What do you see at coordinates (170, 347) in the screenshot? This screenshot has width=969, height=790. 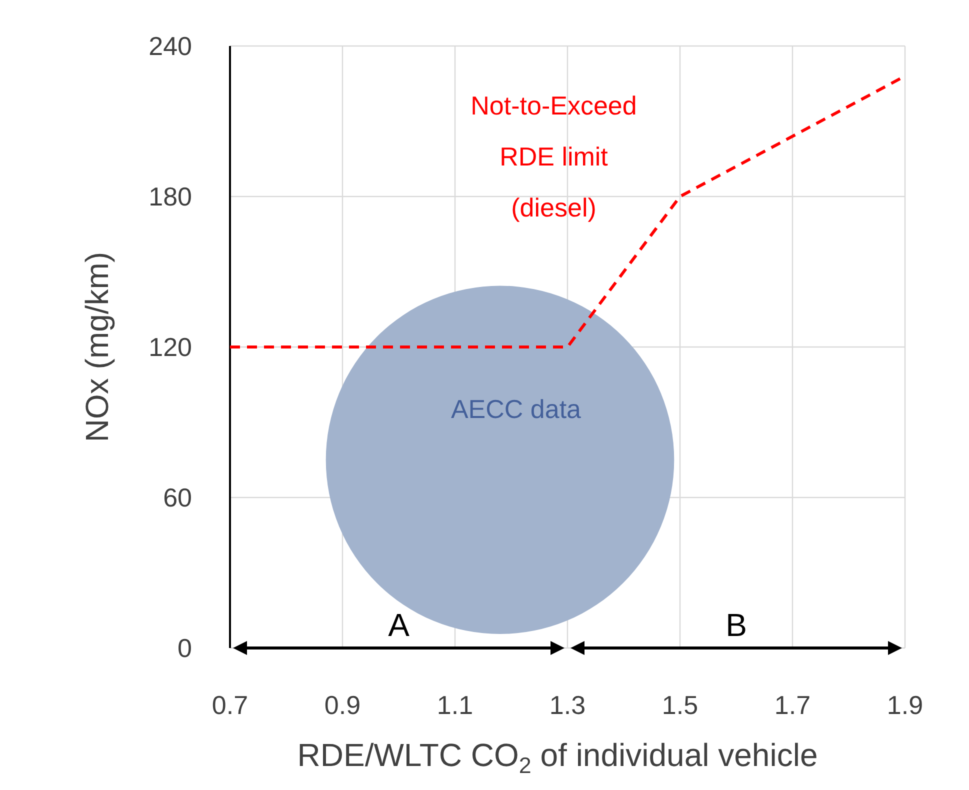 I see `y-tick-label: 120` at bounding box center [170, 347].